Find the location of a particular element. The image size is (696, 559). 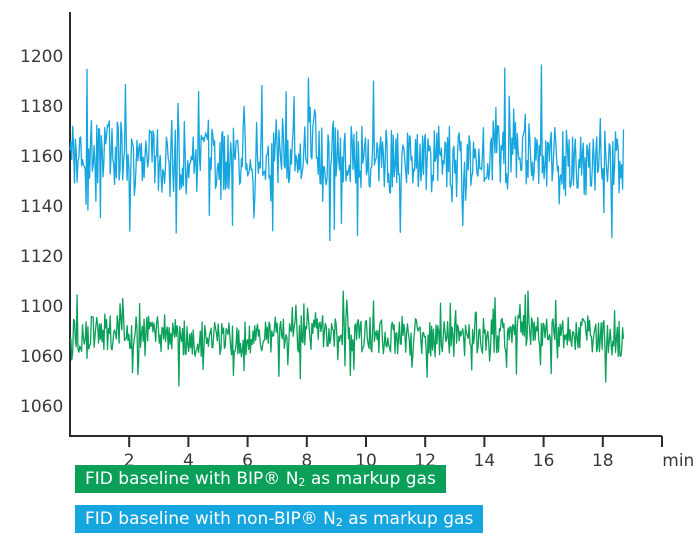

y-tick-label: 1180 is located at coordinates (41, 107).